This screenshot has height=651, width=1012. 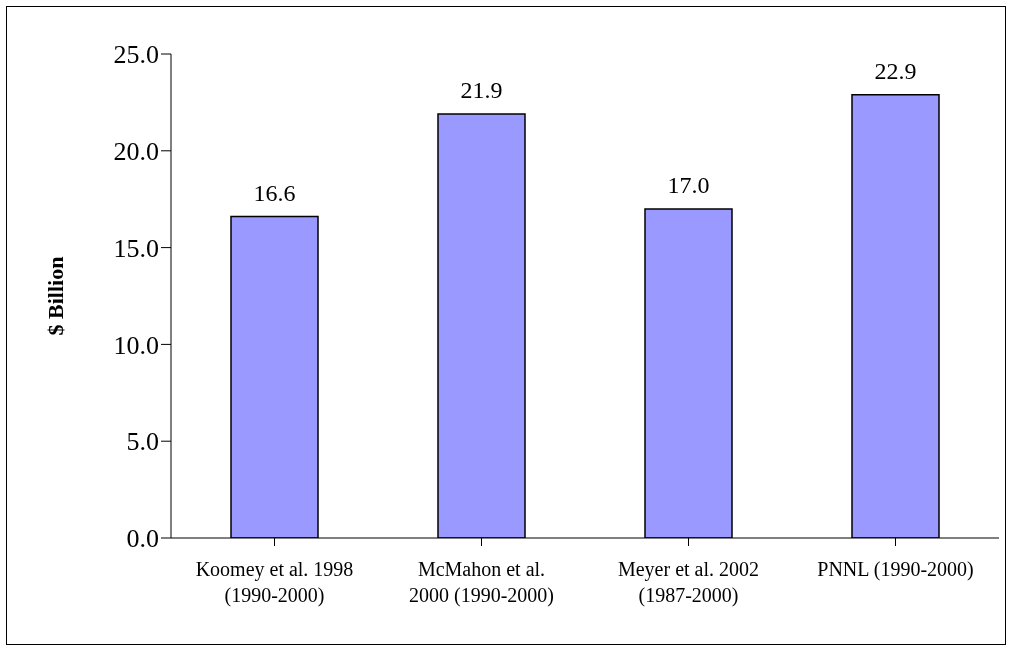 What do you see at coordinates (481, 90) in the screenshot?
I see `data-label: 21.9` at bounding box center [481, 90].